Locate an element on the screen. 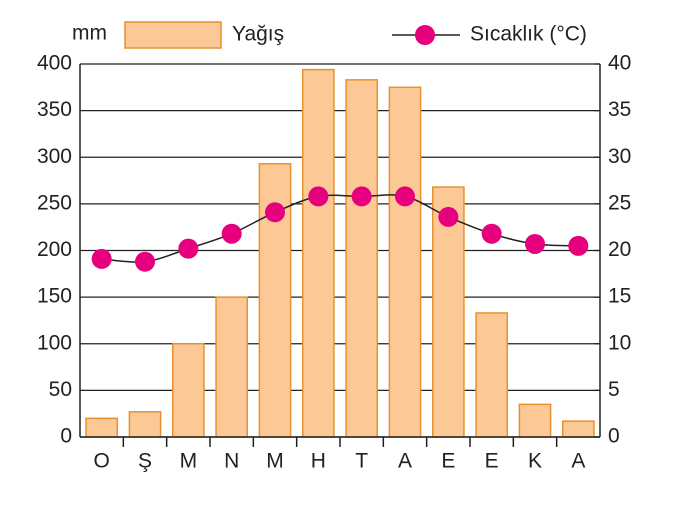 Image resolution: width=674 pixels, height=510 pixels. y-tick-label: 400 is located at coordinates (54, 63).